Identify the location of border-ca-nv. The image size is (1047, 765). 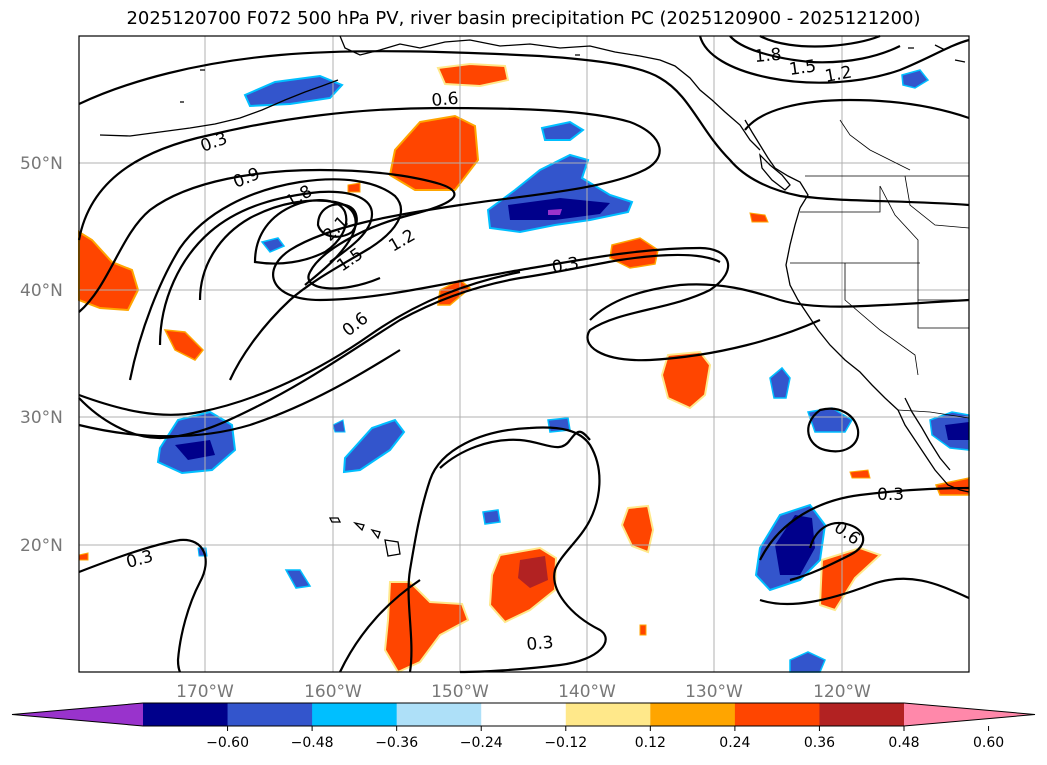
(881, 319).